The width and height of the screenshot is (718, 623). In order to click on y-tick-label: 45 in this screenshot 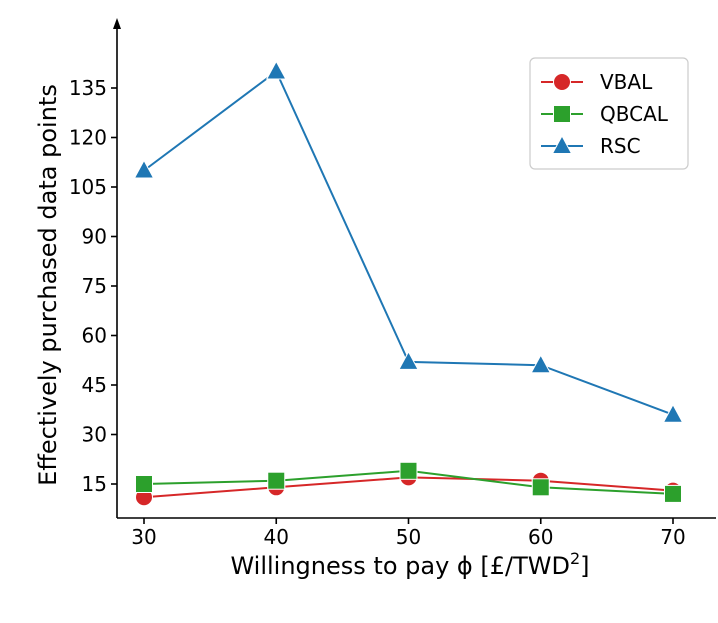, I will do `click(94, 385)`.